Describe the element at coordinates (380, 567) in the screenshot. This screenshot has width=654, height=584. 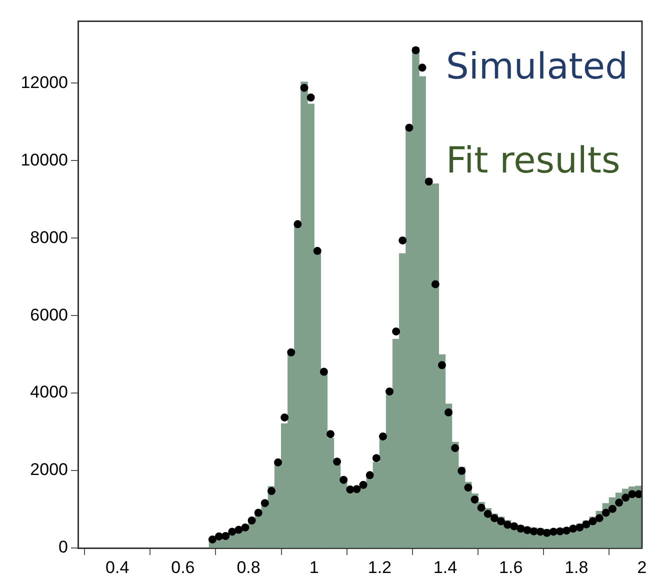
I see `x-tick-label: 1.2` at that location.